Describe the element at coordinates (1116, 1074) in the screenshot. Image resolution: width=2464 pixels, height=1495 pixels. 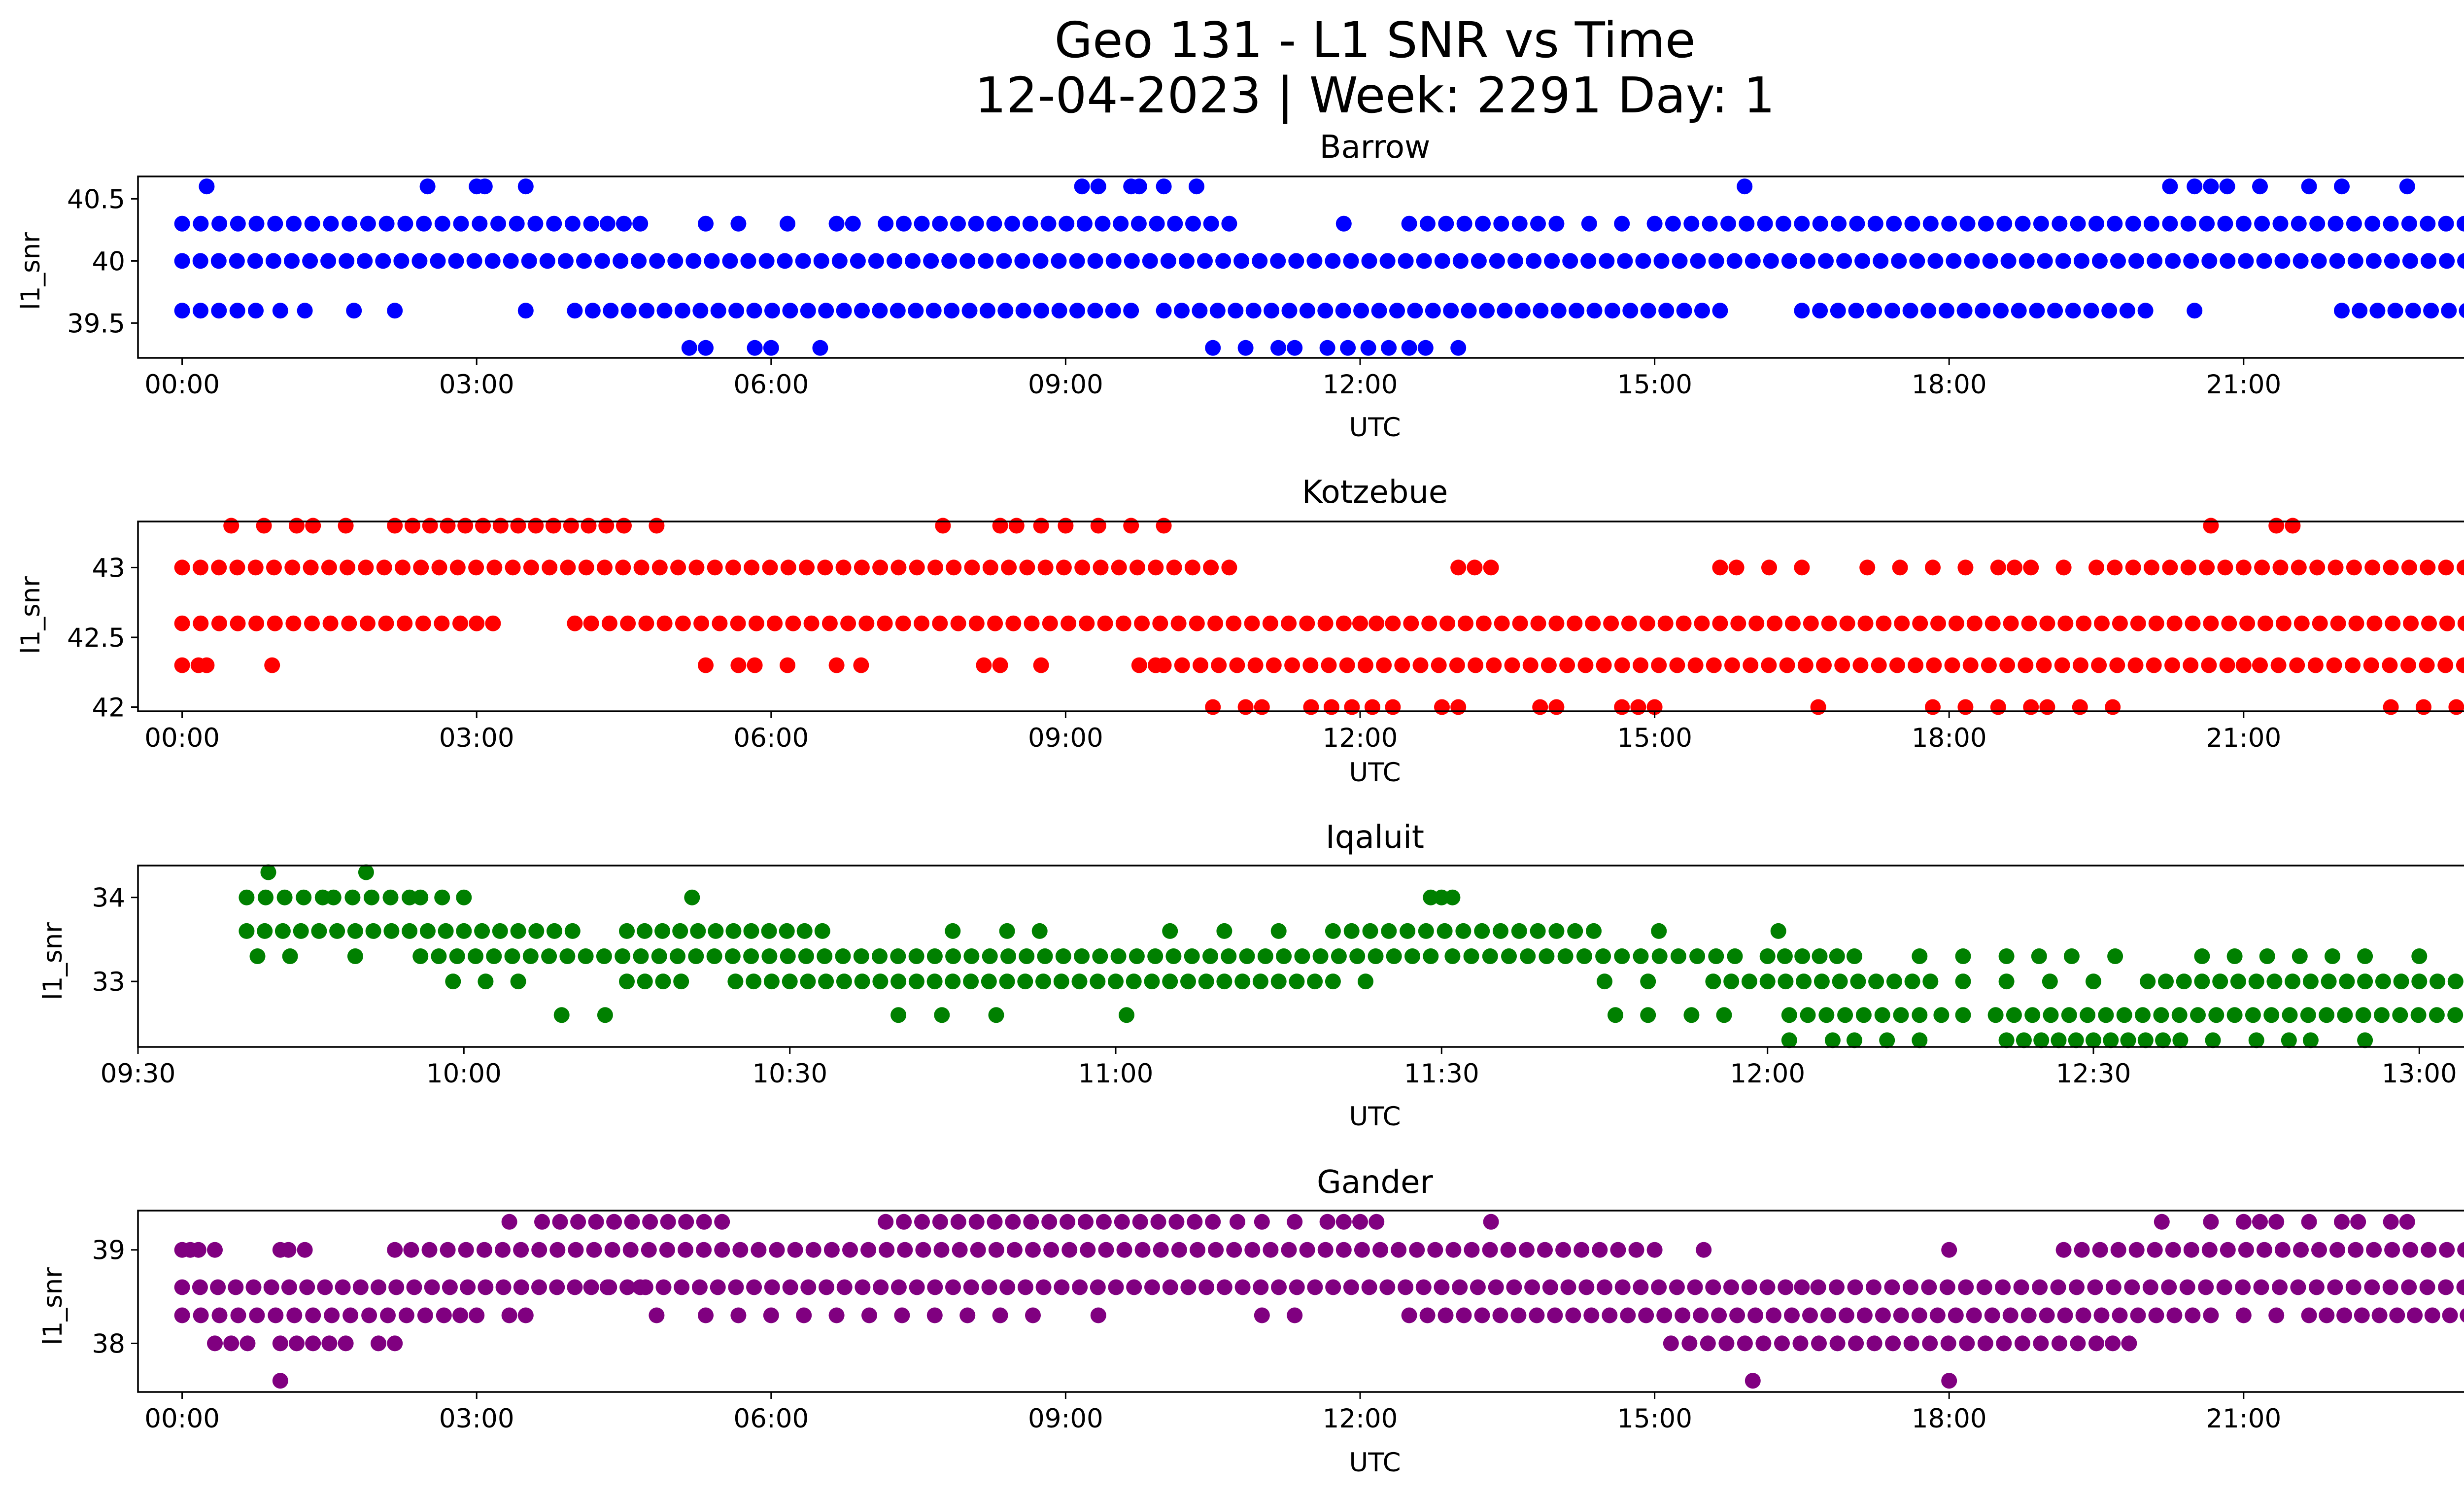
I see `x-tick-label: 11:00` at that location.